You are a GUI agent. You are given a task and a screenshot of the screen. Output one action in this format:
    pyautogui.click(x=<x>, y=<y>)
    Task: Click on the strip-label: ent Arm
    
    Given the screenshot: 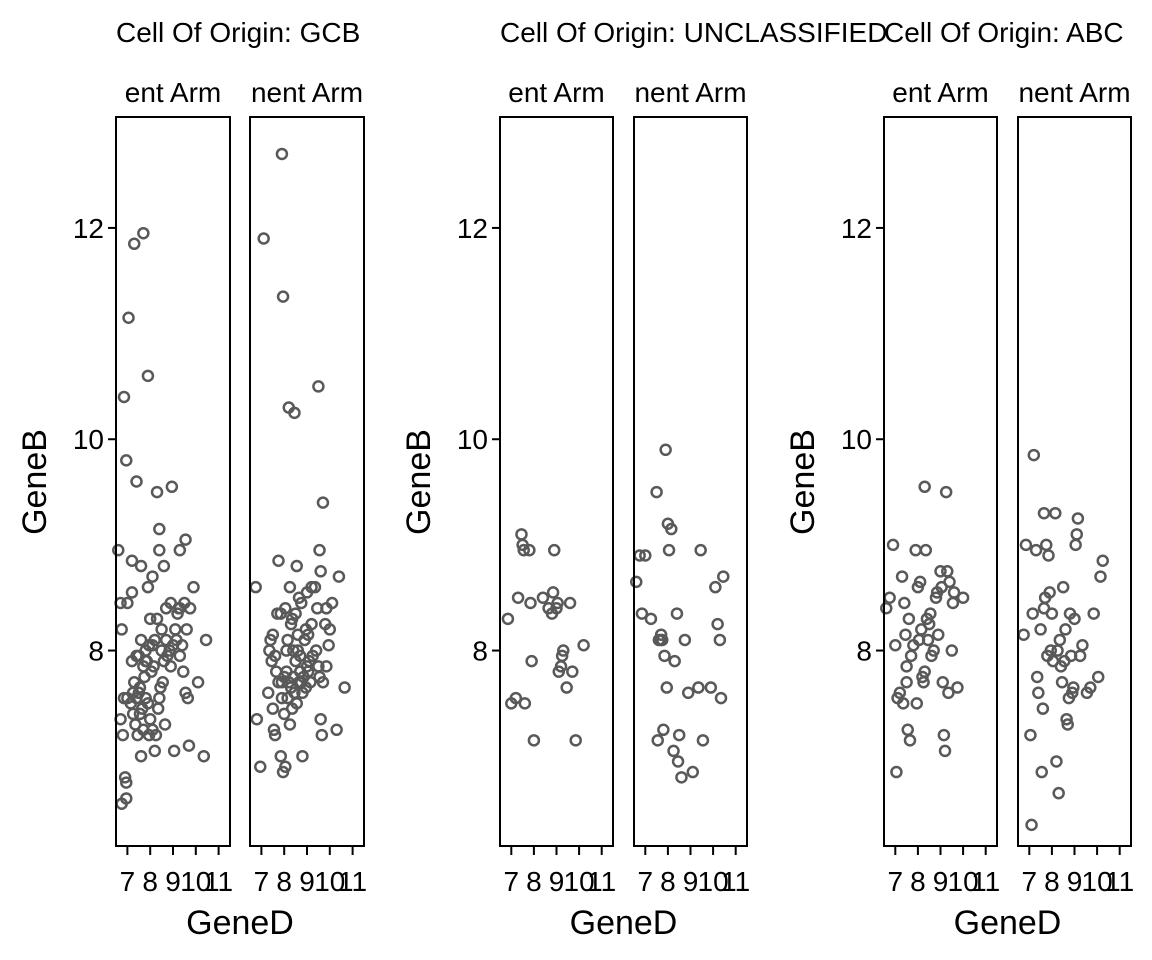 What is the action you would take?
    pyautogui.click(x=940, y=92)
    